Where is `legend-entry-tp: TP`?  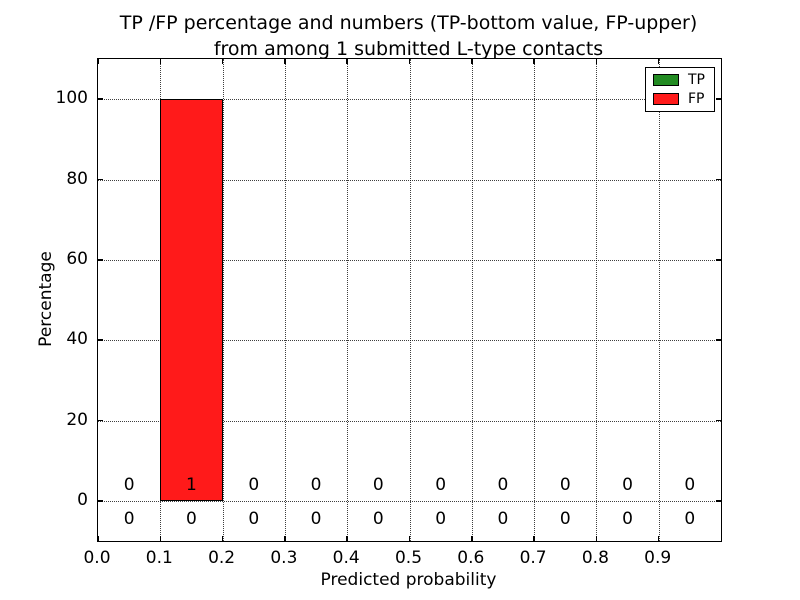 legend-entry-tp: TP is located at coordinates (679, 80).